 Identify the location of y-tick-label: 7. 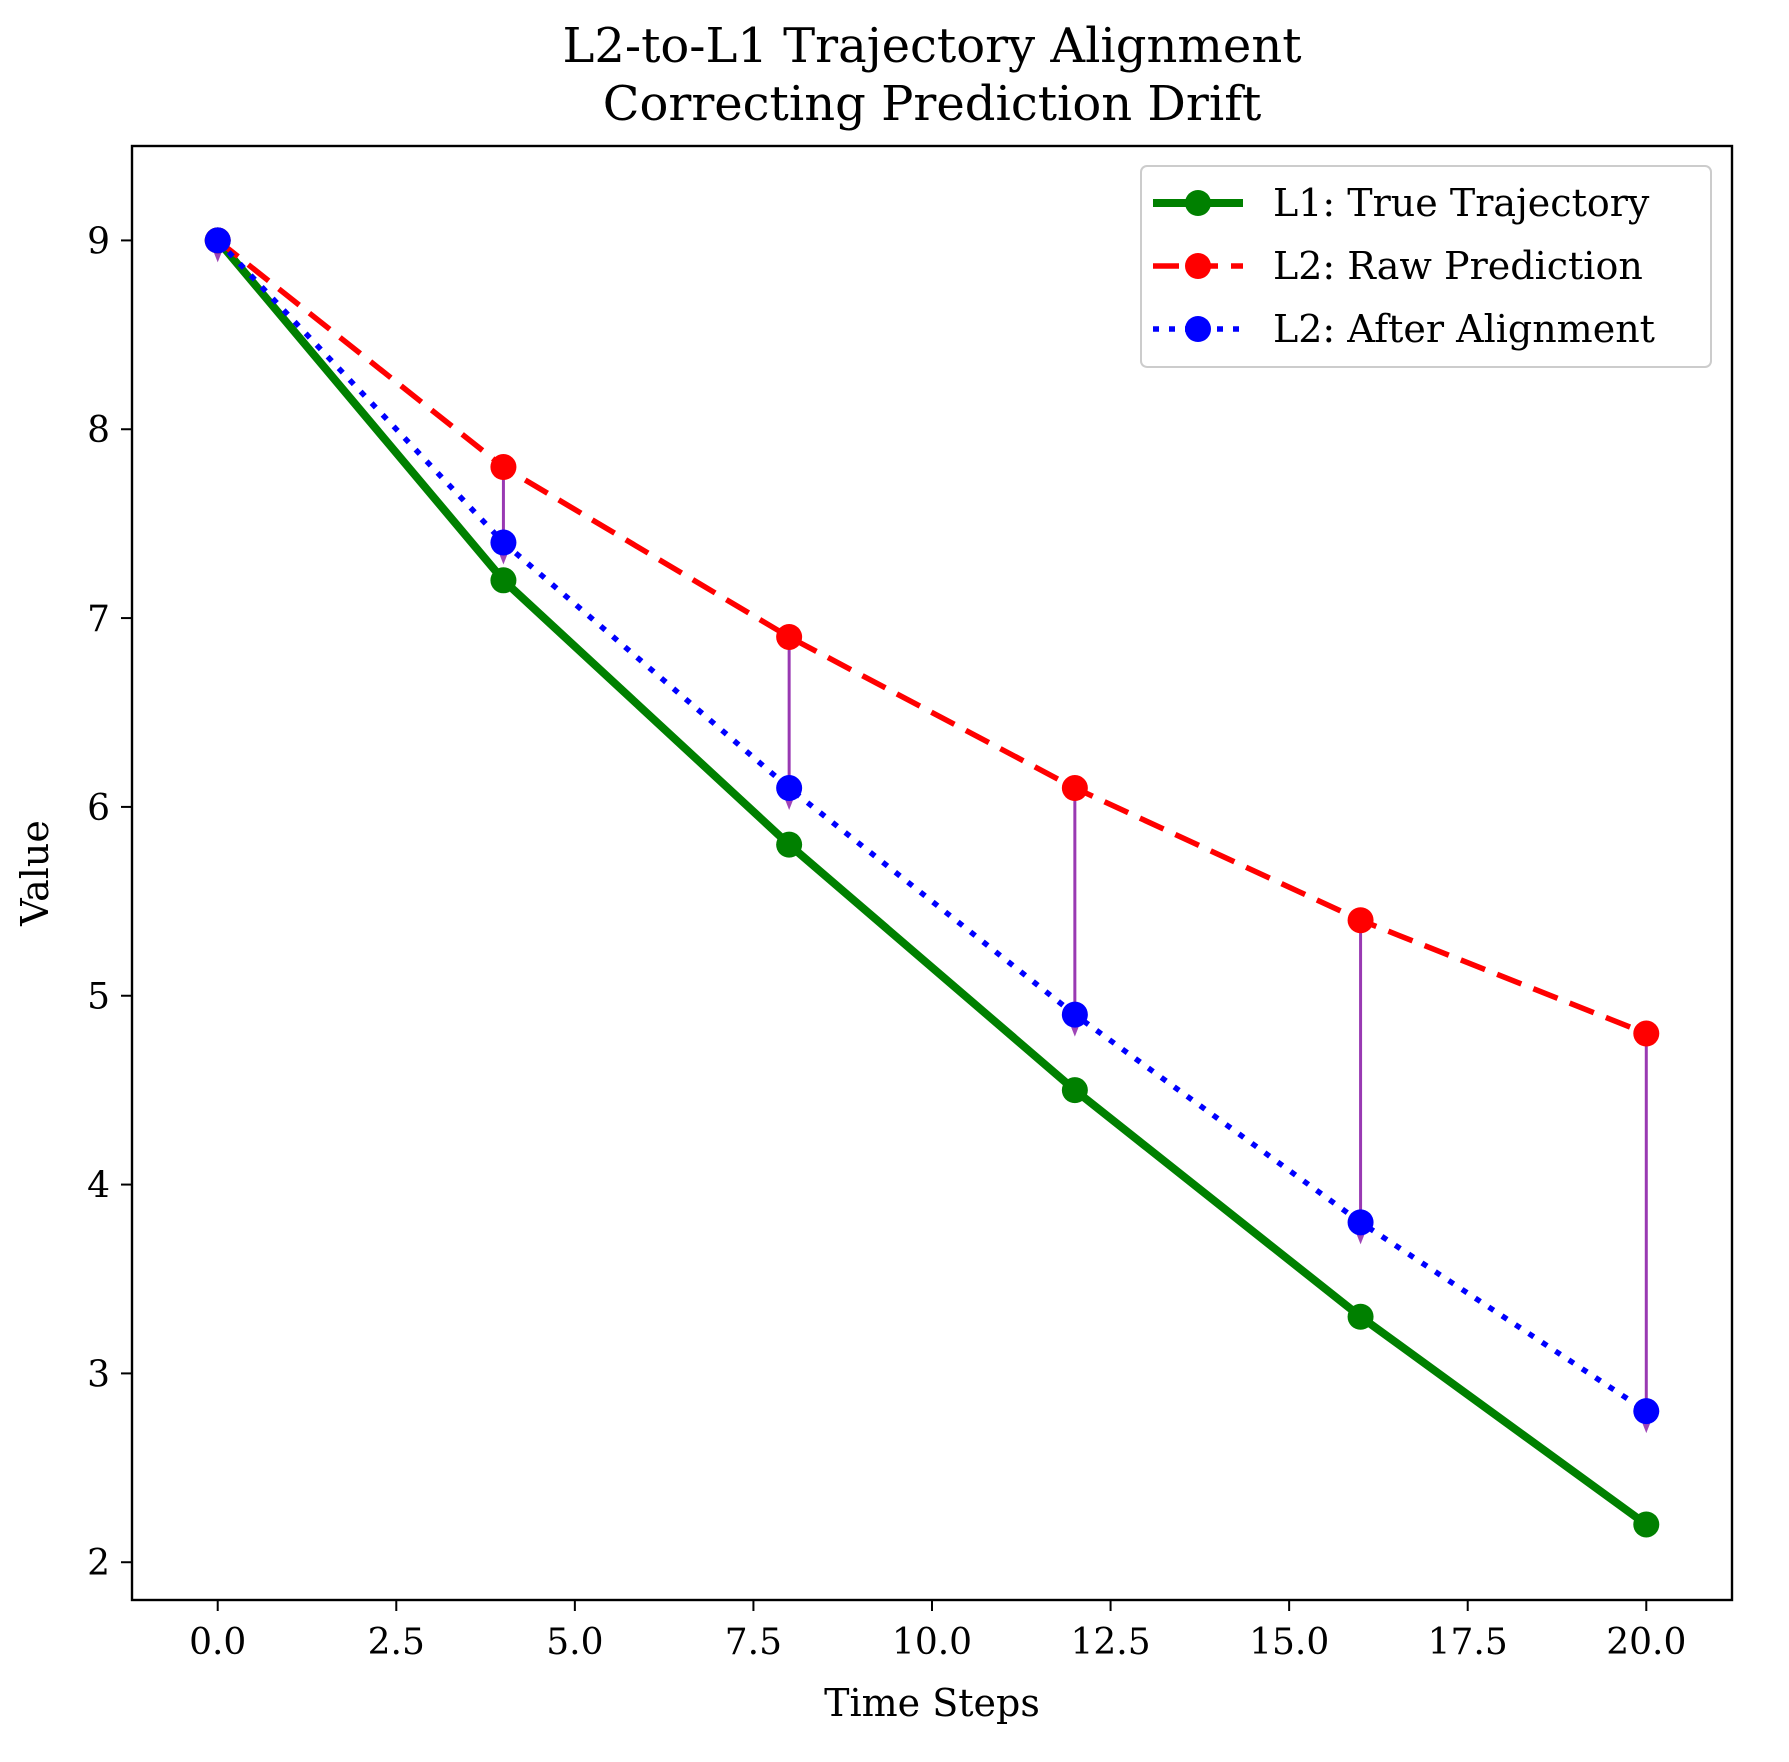
(98, 619).